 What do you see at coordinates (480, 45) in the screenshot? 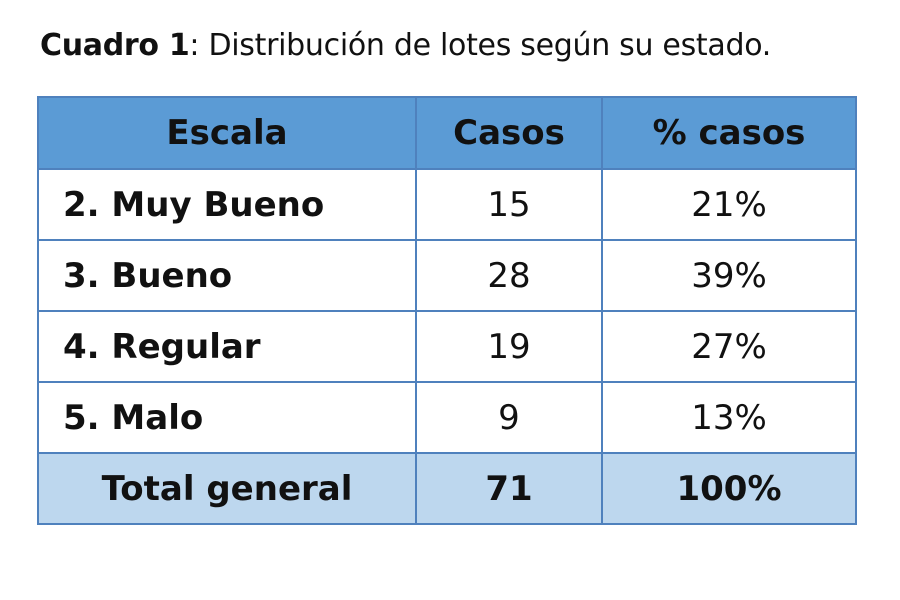
I see `caption-text: : Distribución de lotes según su estado.` at bounding box center [480, 45].